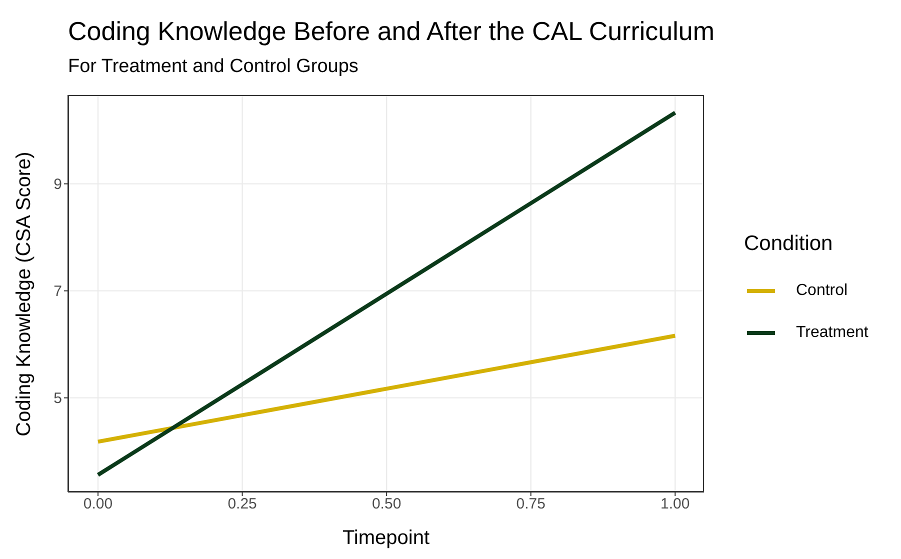 Image resolution: width=901 pixels, height=559 pixels. What do you see at coordinates (242, 504) in the screenshot?
I see `x-tick-label: 0.25` at bounding box center [242, 504].